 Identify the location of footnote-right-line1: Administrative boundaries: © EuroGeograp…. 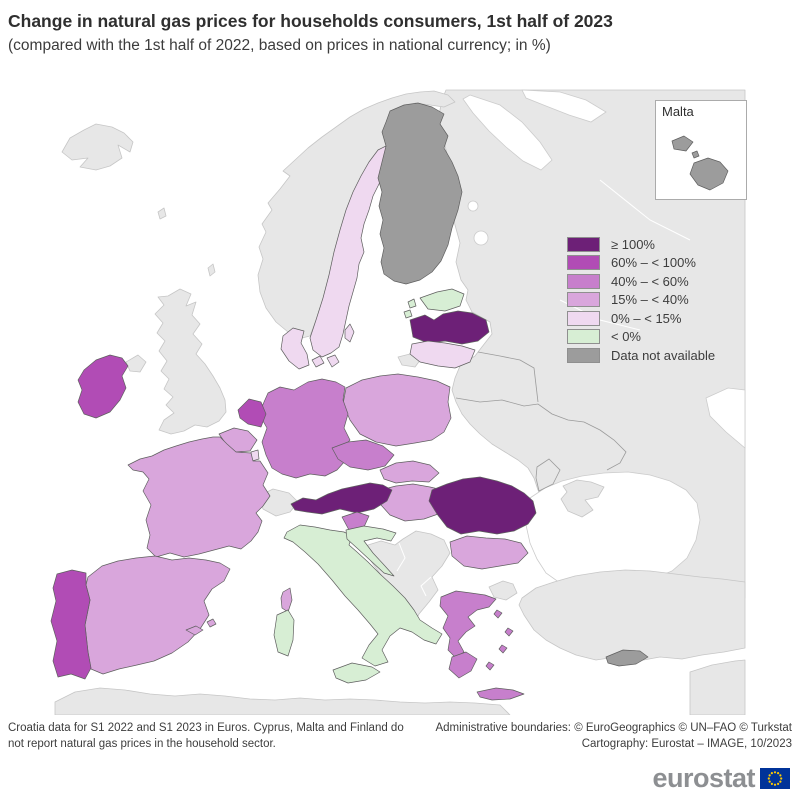
(613, 728).